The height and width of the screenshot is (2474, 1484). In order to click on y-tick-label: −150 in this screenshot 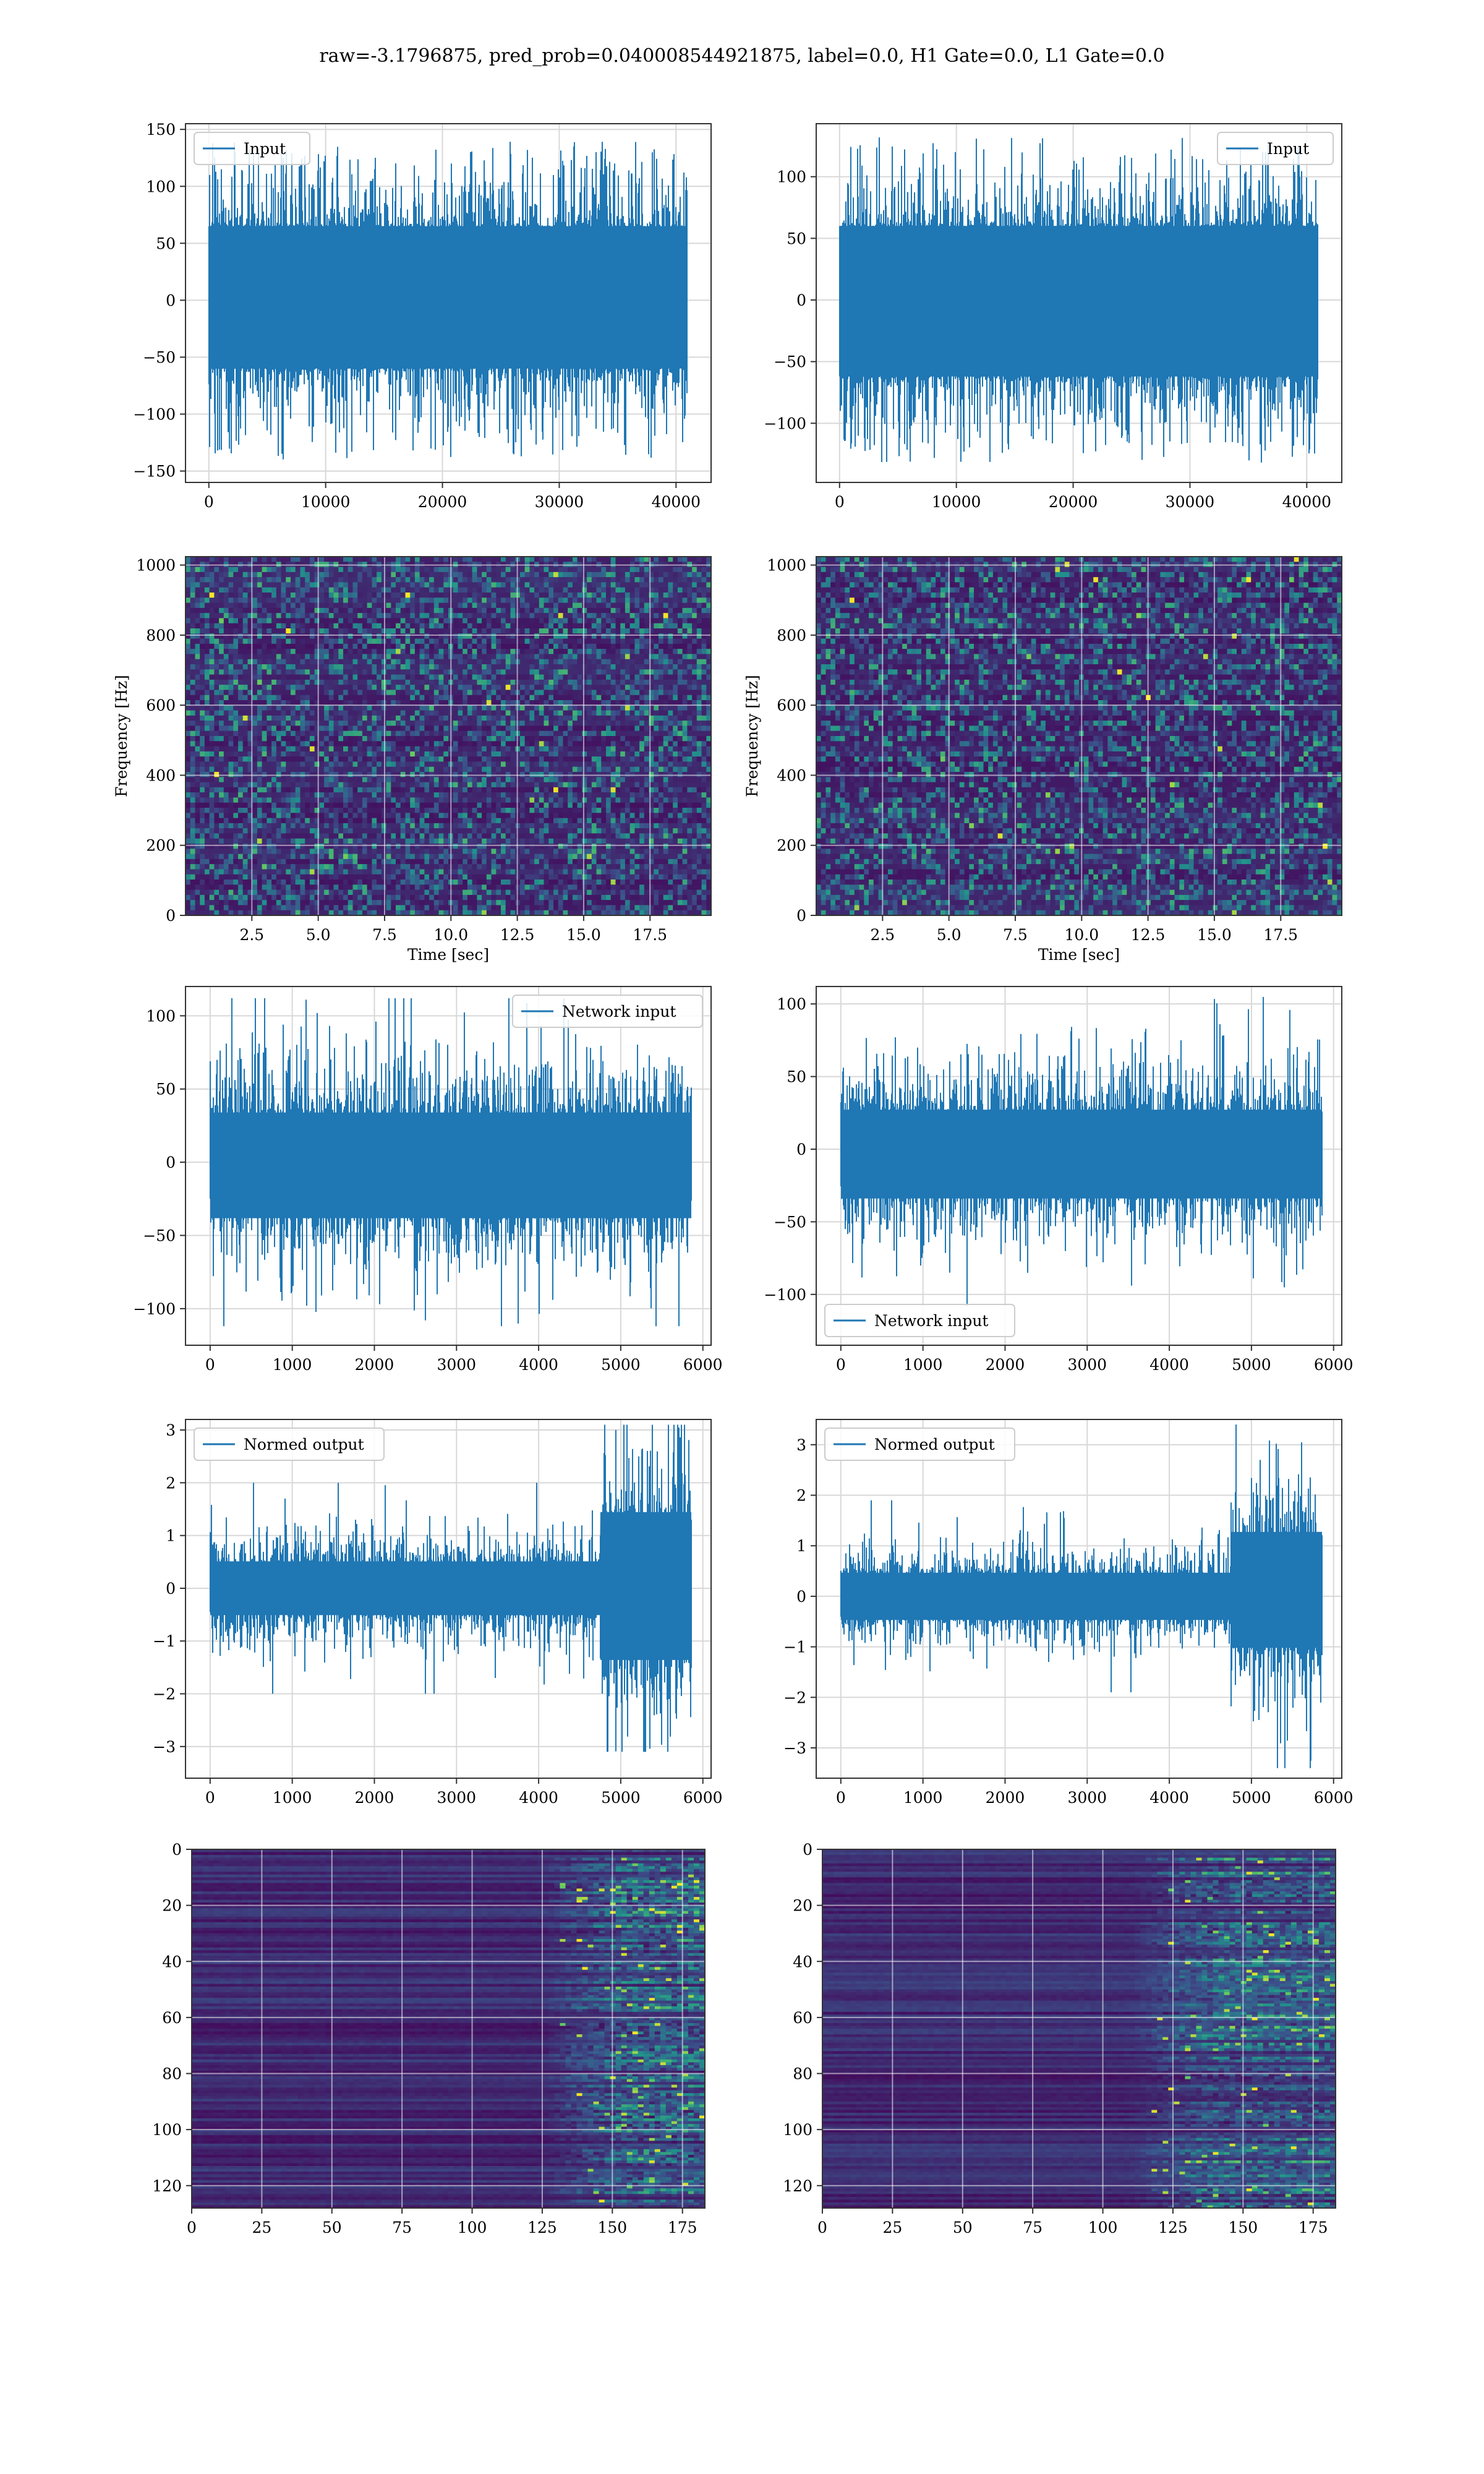, I will do `click(154, 472)`.